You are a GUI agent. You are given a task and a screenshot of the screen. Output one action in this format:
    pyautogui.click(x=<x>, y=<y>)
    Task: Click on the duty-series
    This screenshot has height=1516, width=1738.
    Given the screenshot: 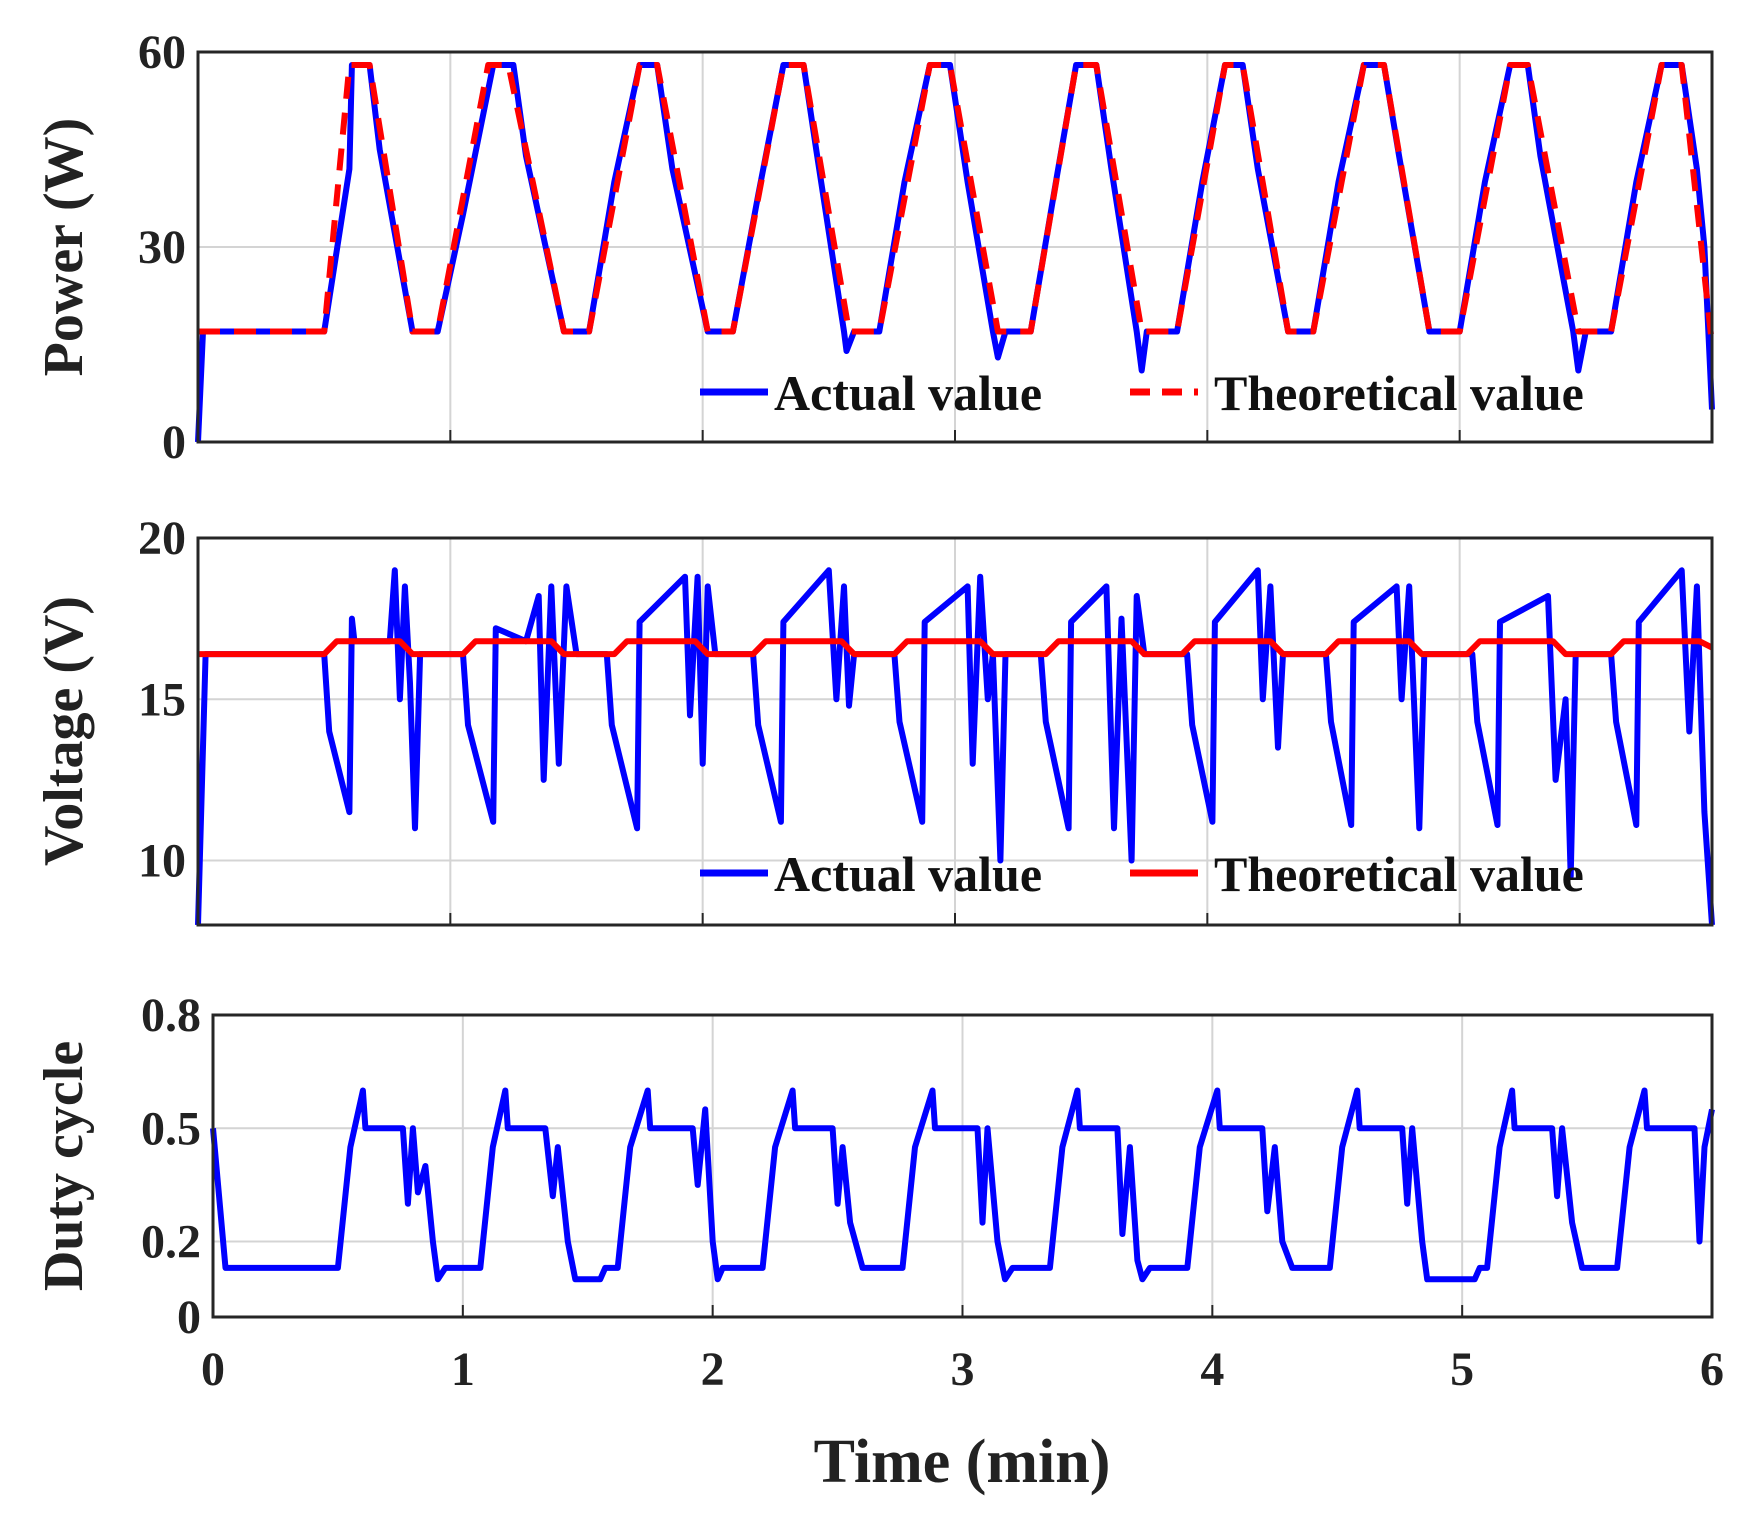 What is the action you would take?
    pyautogui.click(x=962, y=1185)
    